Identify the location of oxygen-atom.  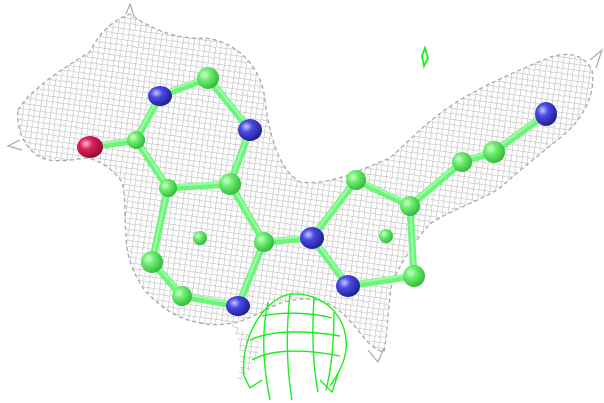
(90, 147).